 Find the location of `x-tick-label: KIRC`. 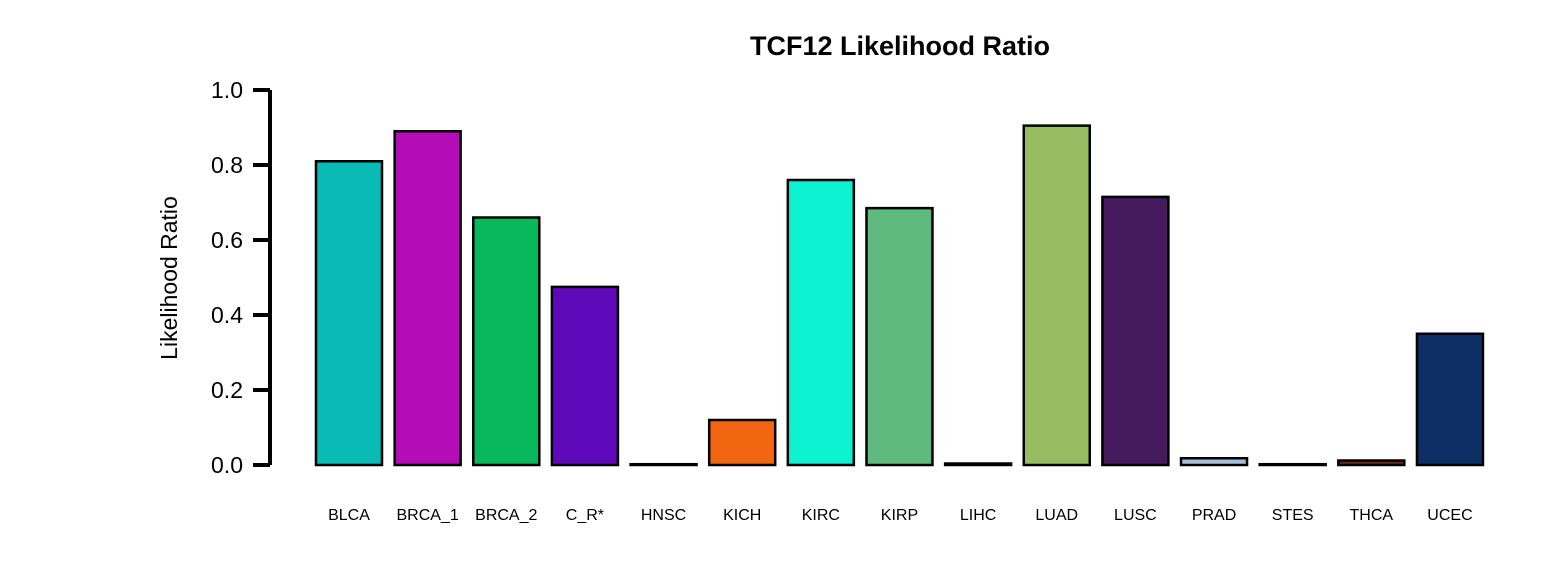

x-tick-label: KIRC is located at coordinates (821, 515).